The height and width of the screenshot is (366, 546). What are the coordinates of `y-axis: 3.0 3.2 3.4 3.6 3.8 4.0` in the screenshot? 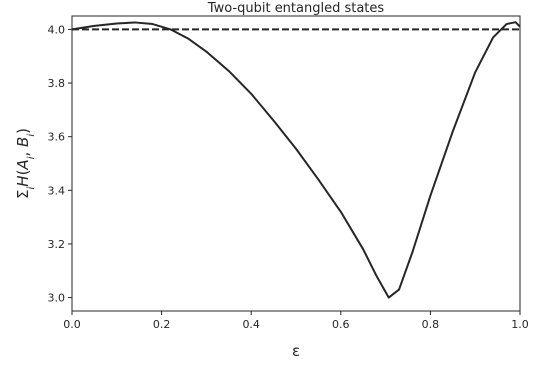 It's located at (60, 164).